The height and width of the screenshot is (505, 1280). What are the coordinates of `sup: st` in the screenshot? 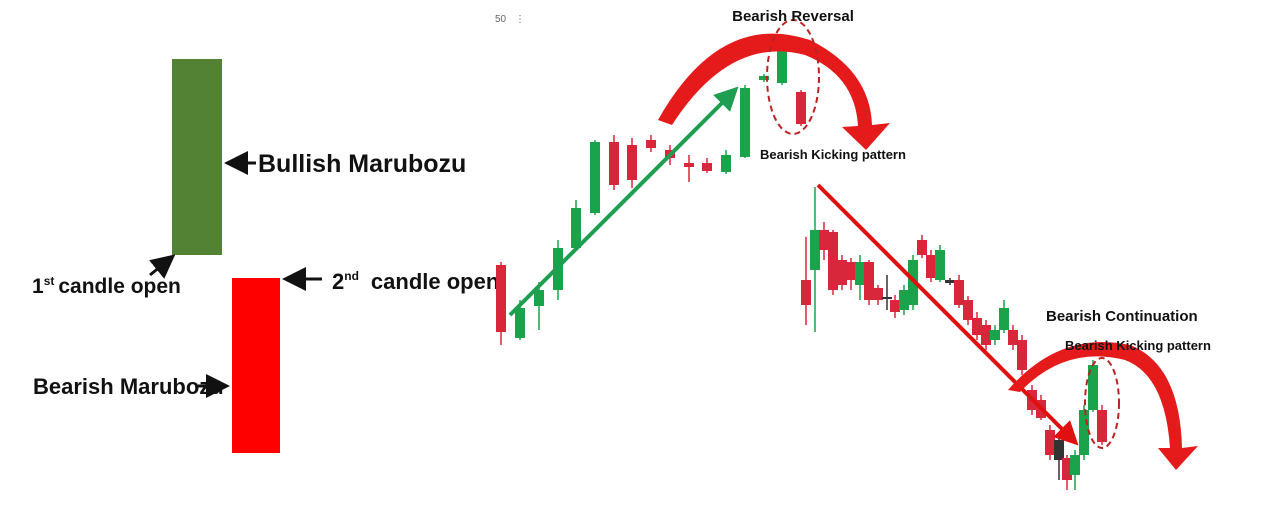 It's located at (49, 281).